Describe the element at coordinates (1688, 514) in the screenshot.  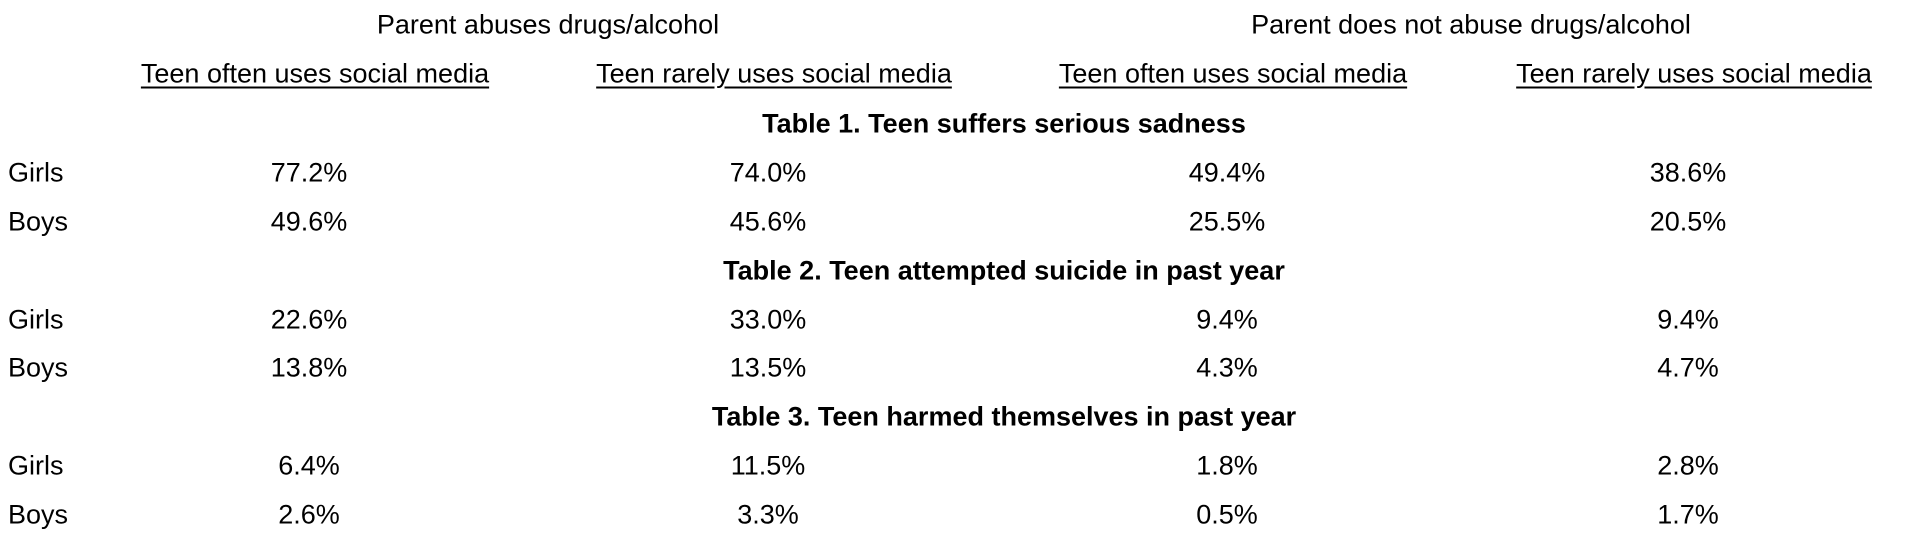
I see `cell-value: 1.7%` at that location.